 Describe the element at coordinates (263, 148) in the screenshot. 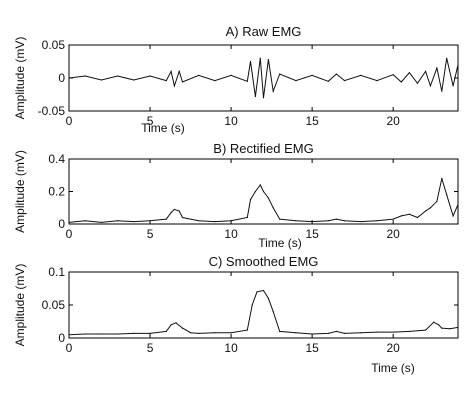

I see `chart-title-1: B) Rectified EMG` at that location.